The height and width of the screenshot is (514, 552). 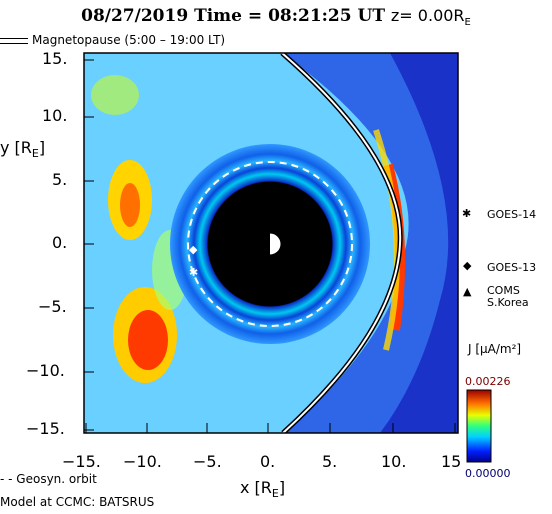 I want to click on y-tick-label: 10., so click(x=55, y=115).